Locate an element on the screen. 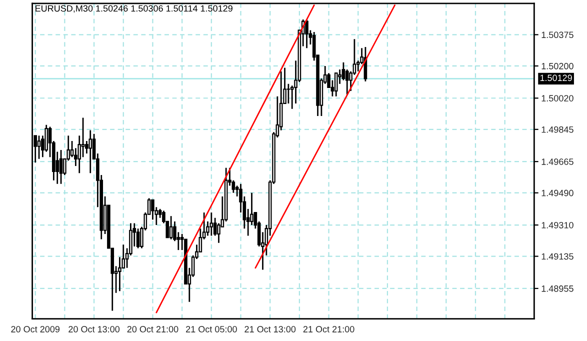 The image size is (587, 341). ref-line-label: 1.50129 is located at coordinates (556, 78).